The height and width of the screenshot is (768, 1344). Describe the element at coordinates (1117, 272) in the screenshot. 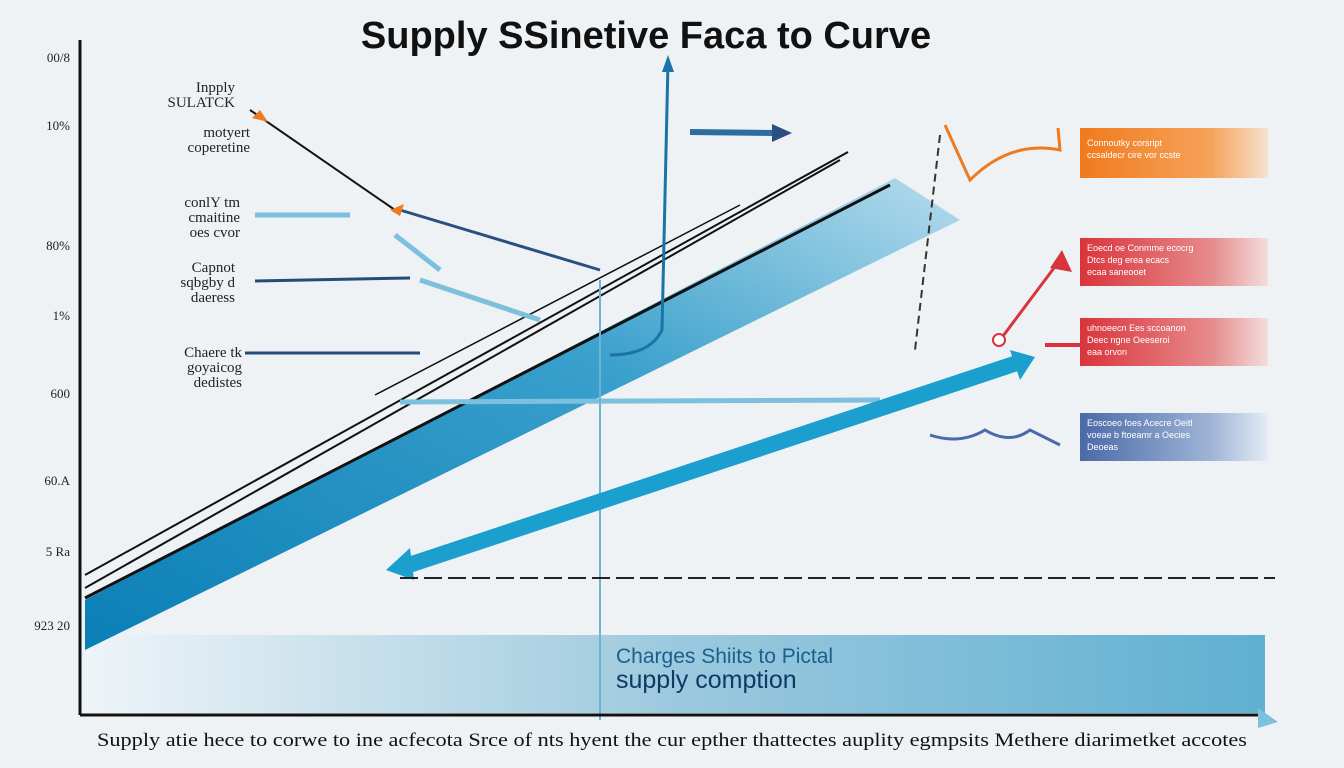

I see `box-text: ecaa saneooet` at that location.